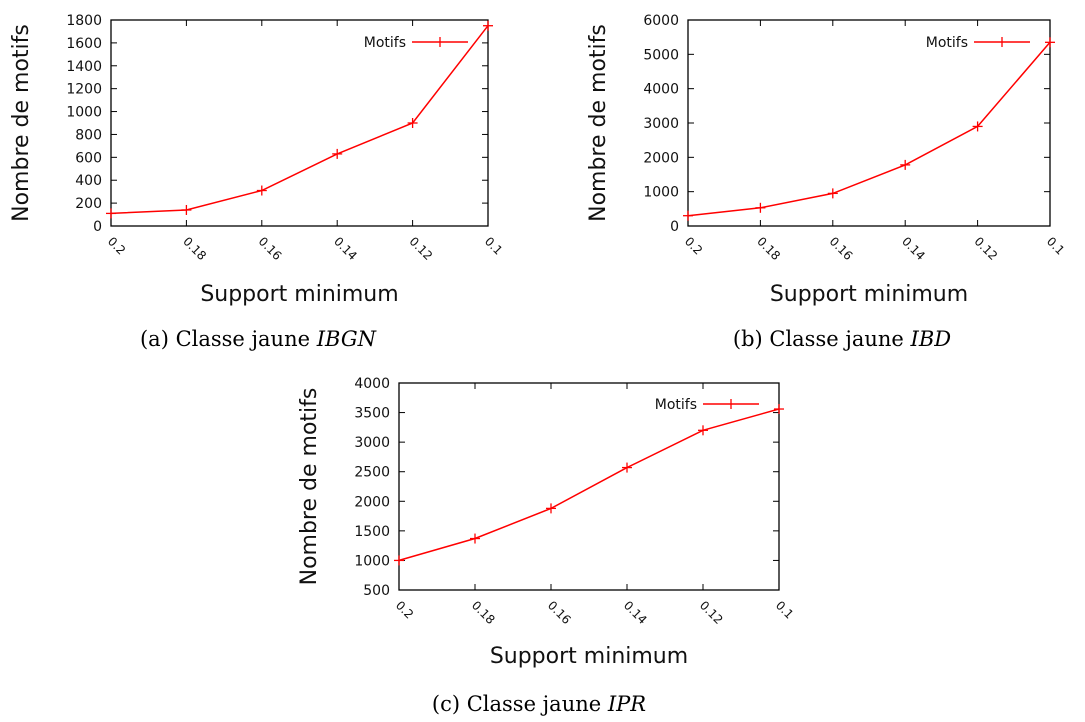 The width and height of the screenshot is (1085, 722). Describe the element at coordinates (346, 339) in the screenshot. I see `caption-name: IBGN` at that location.